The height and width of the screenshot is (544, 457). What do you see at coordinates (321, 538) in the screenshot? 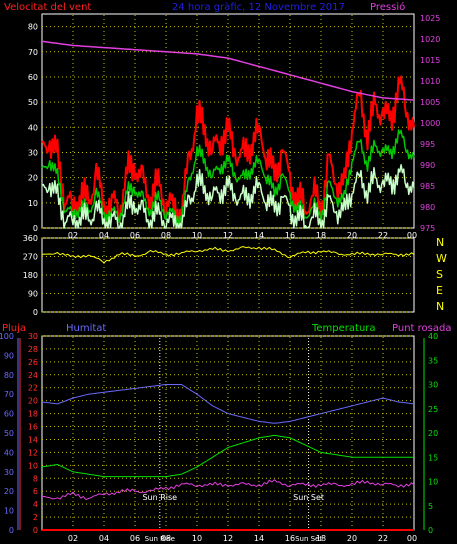
I see `climate-time-tick-label: 18` at bounding box center [321, 538].